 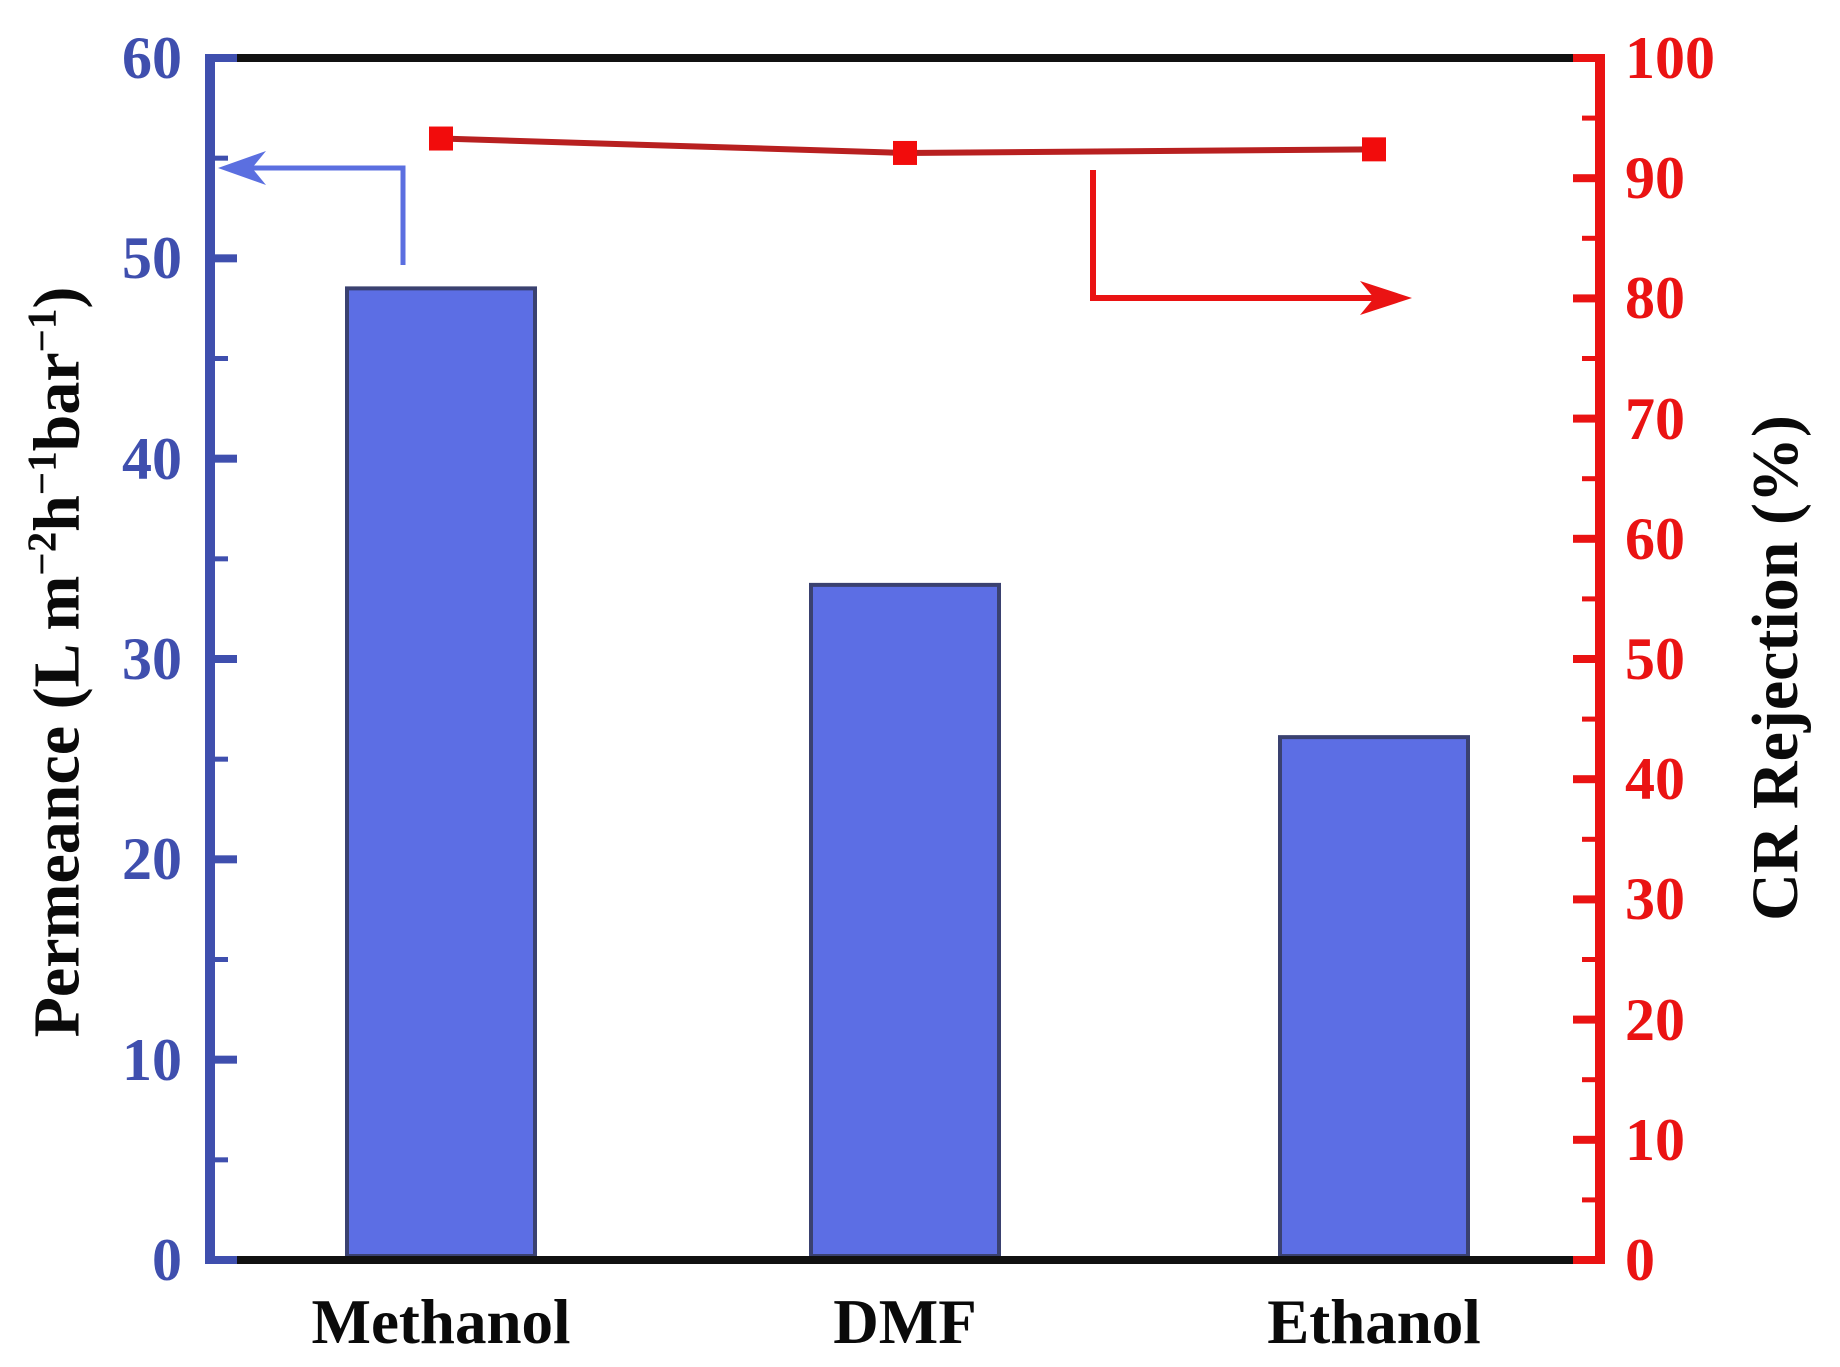 I want to click on right-axis-pointer-arrow-line, so click(x=1238, y=235).